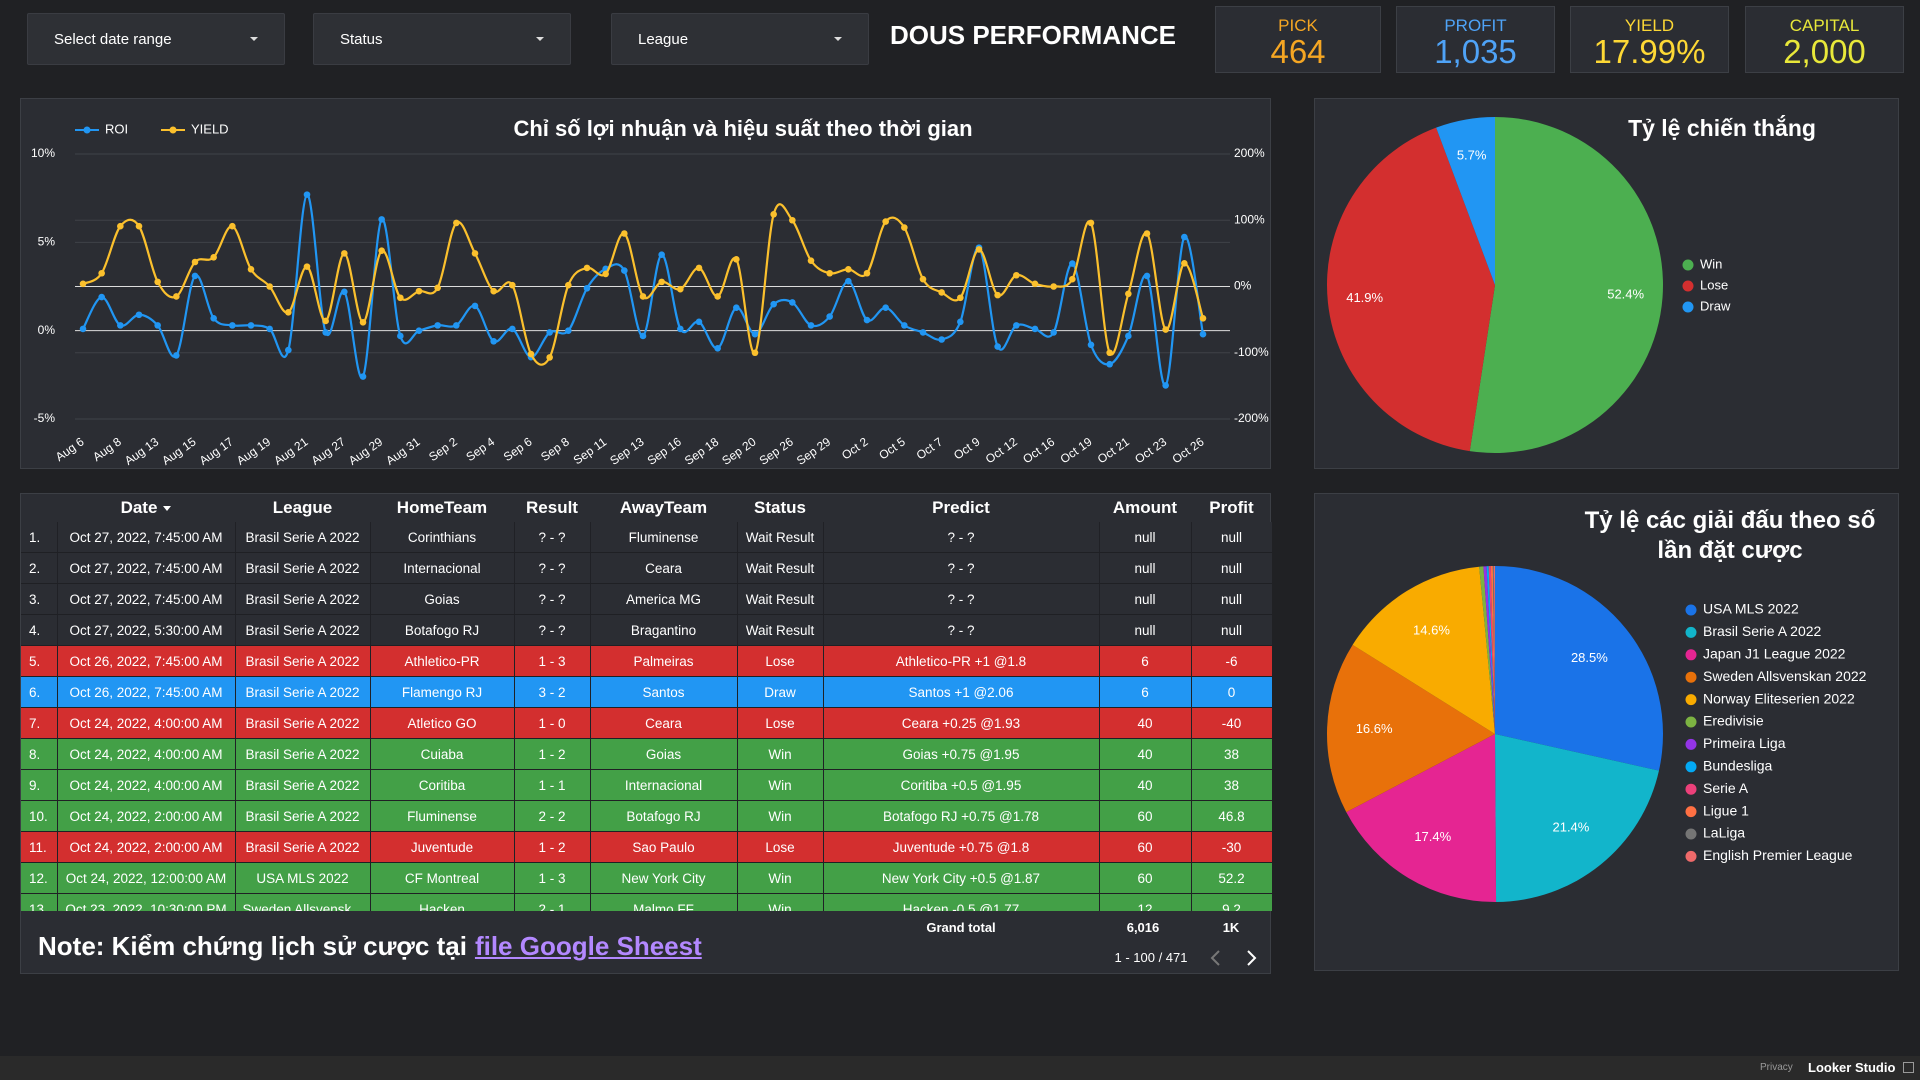 The height and width of the screenshot is (1080, 1920). I want to click on privacy-link: Privacy, so click(1776, 1067).